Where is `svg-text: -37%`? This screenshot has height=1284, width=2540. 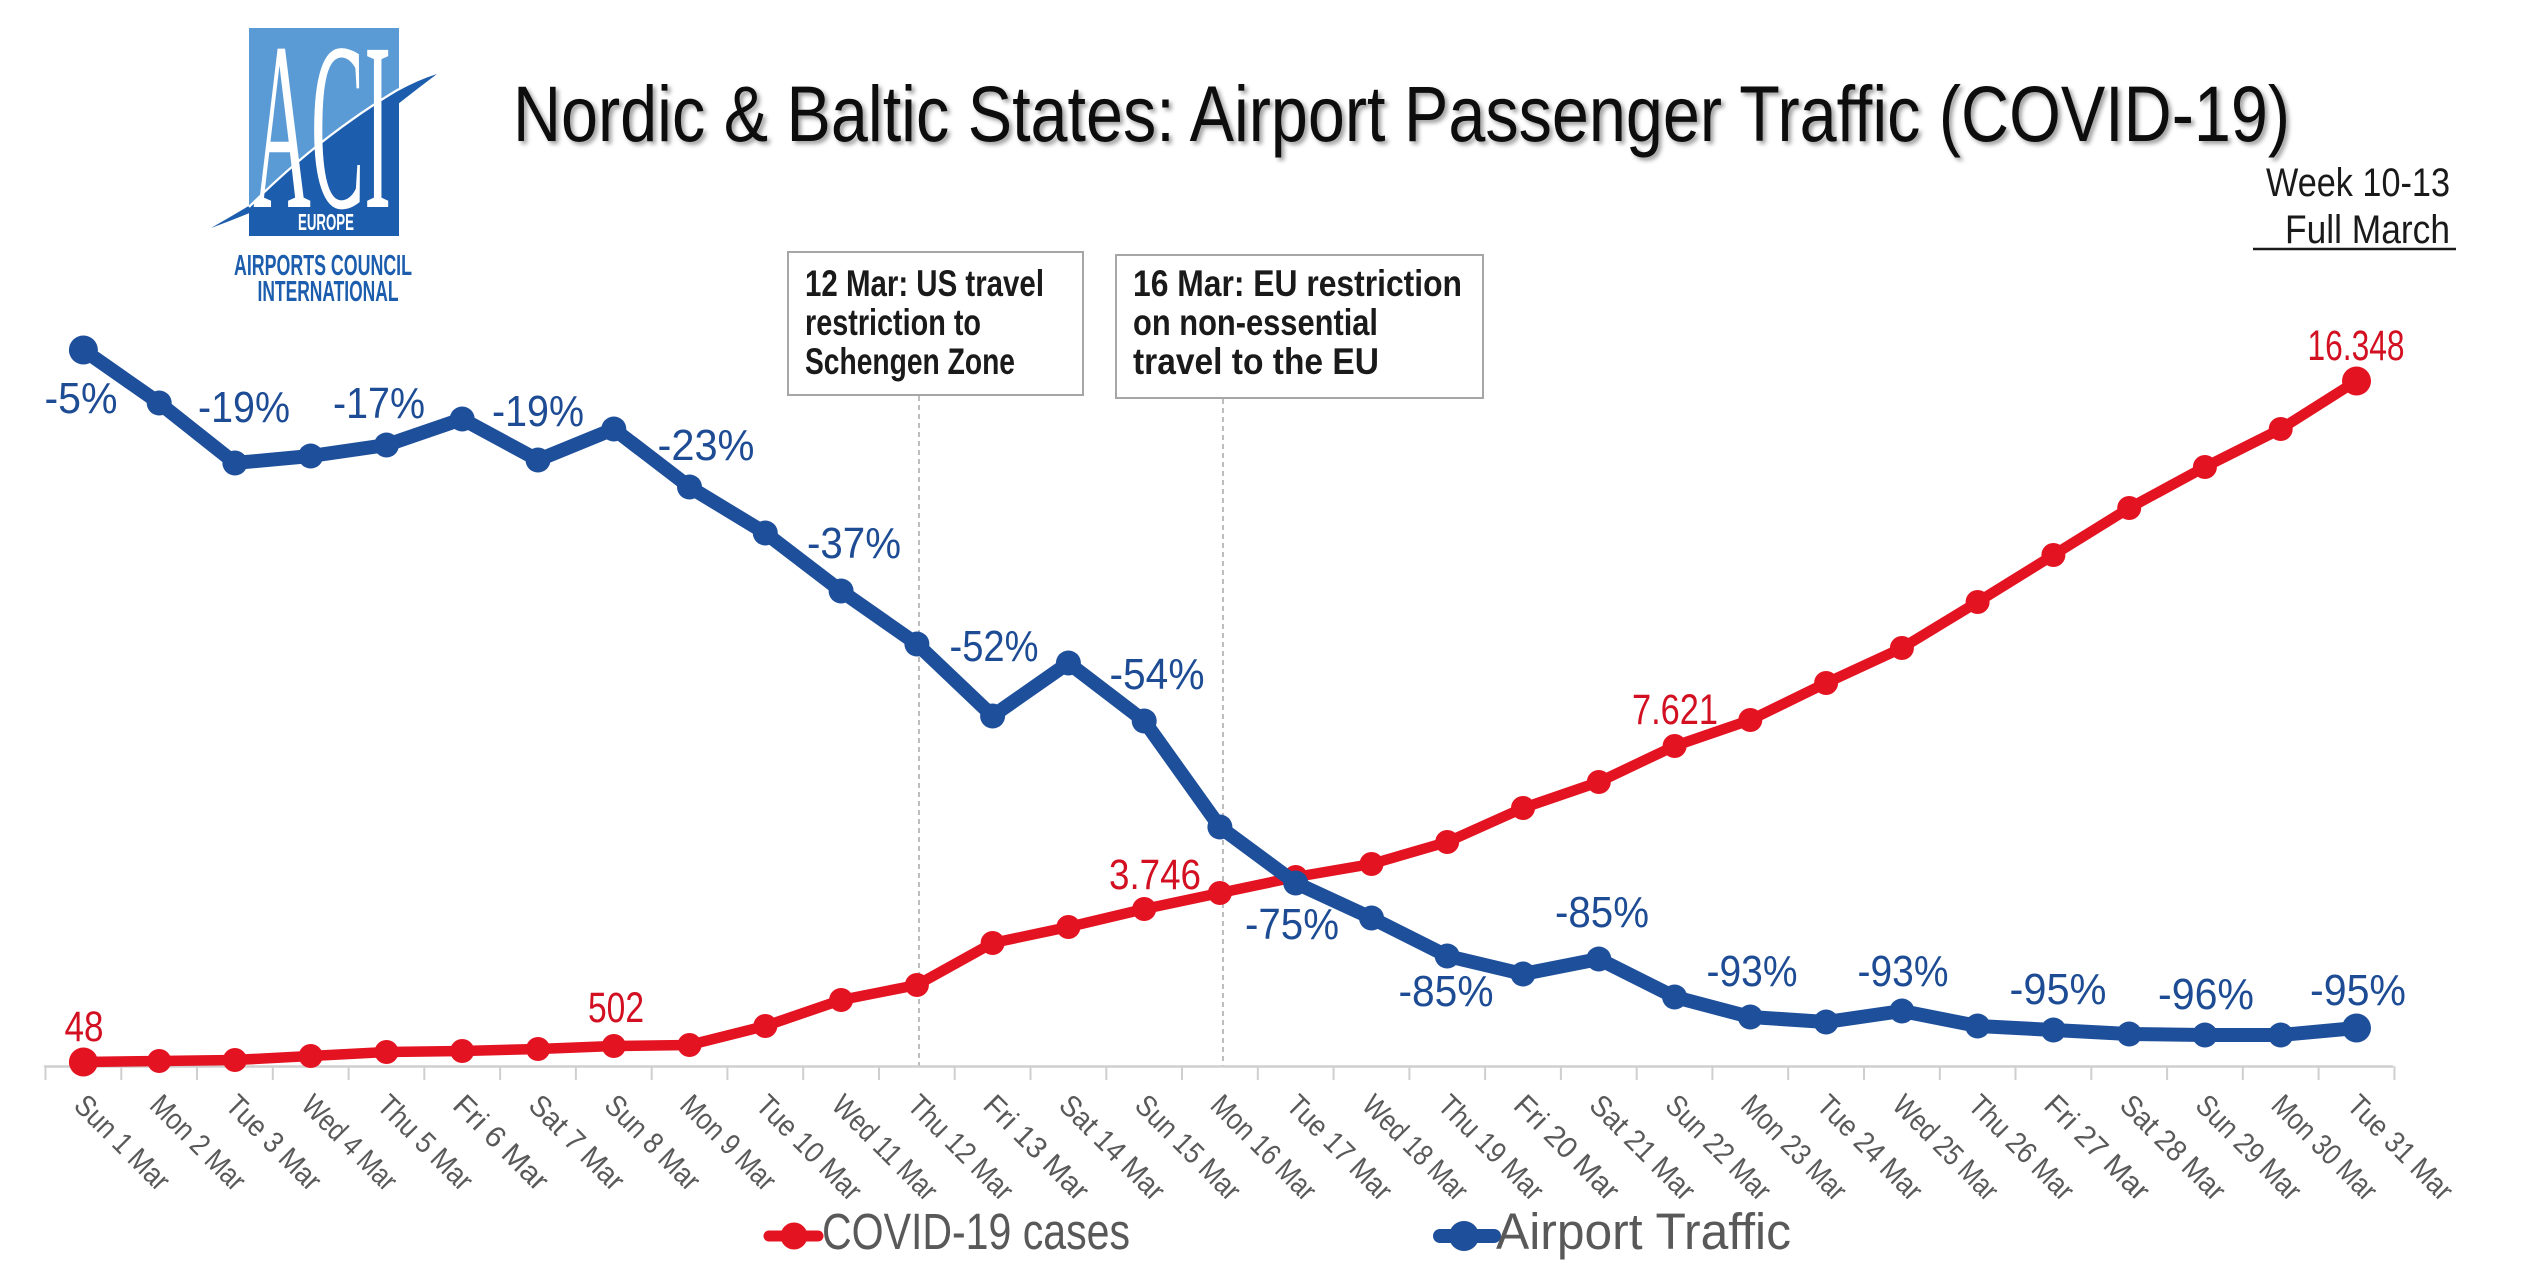 svg-text: -37% is located at coordinates (854, 543).